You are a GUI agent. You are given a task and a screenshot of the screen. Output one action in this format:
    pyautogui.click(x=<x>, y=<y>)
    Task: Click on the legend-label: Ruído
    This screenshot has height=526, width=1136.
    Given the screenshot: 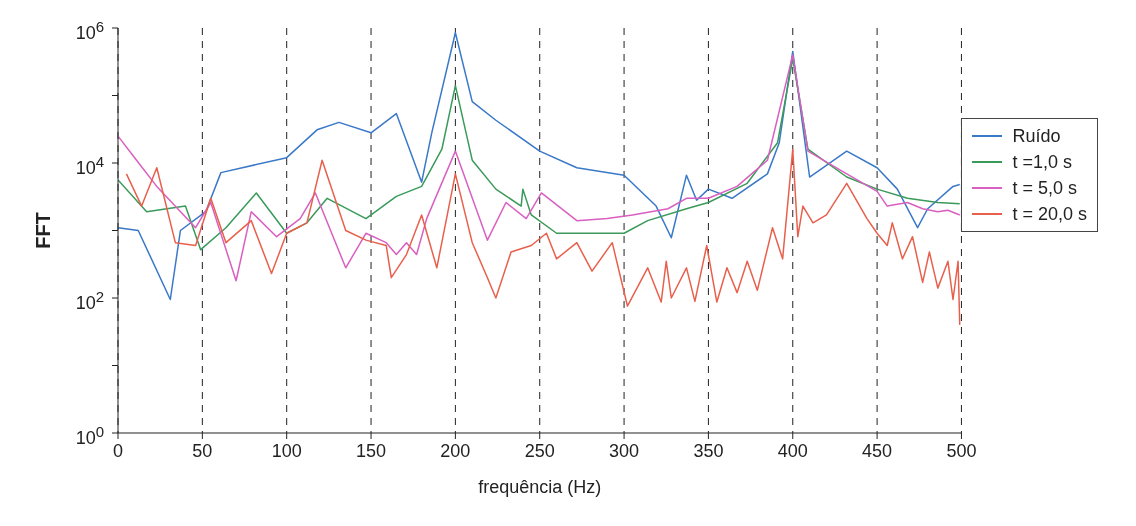 What is the action you would take?
    pyautogui.click(x=1036, y=136)
    